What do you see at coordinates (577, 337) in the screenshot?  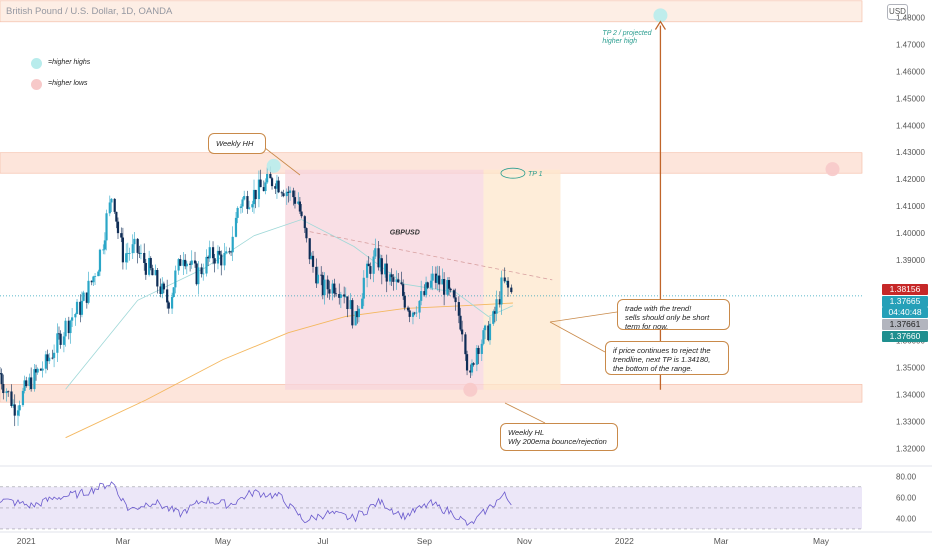 I see `reject-note-connector` at bounding box center [577, 337].